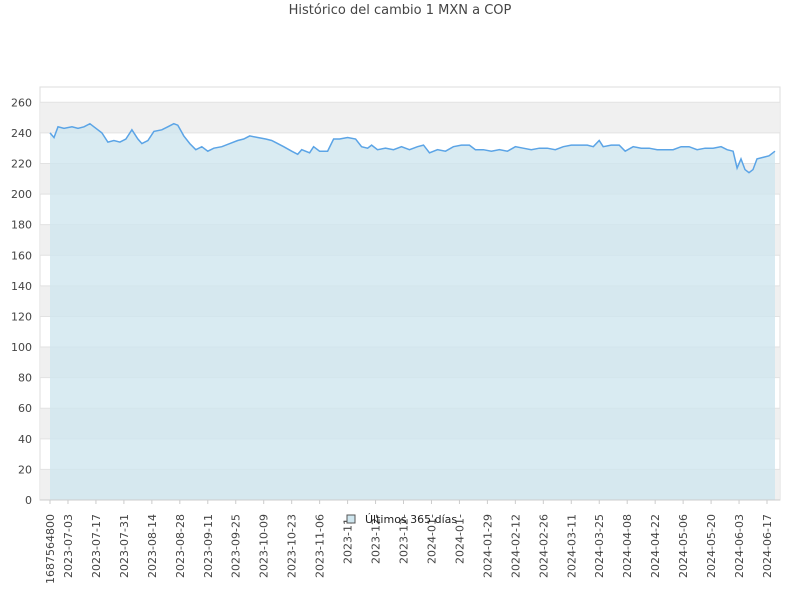 This screenshot has height=600, width=800. What do you see at coordinates (28, 500) in the screenshot?
I see `y-tick-label: 0` at bounding box center [28, 500].